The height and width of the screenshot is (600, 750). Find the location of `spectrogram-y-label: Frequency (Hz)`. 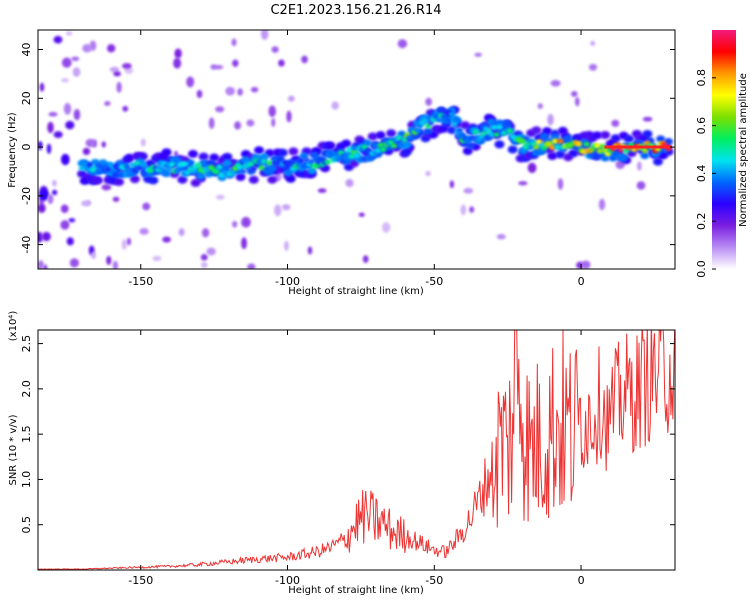

spectrogram-y-label: Frequency (Hz) is located at coordinates (12, 150).